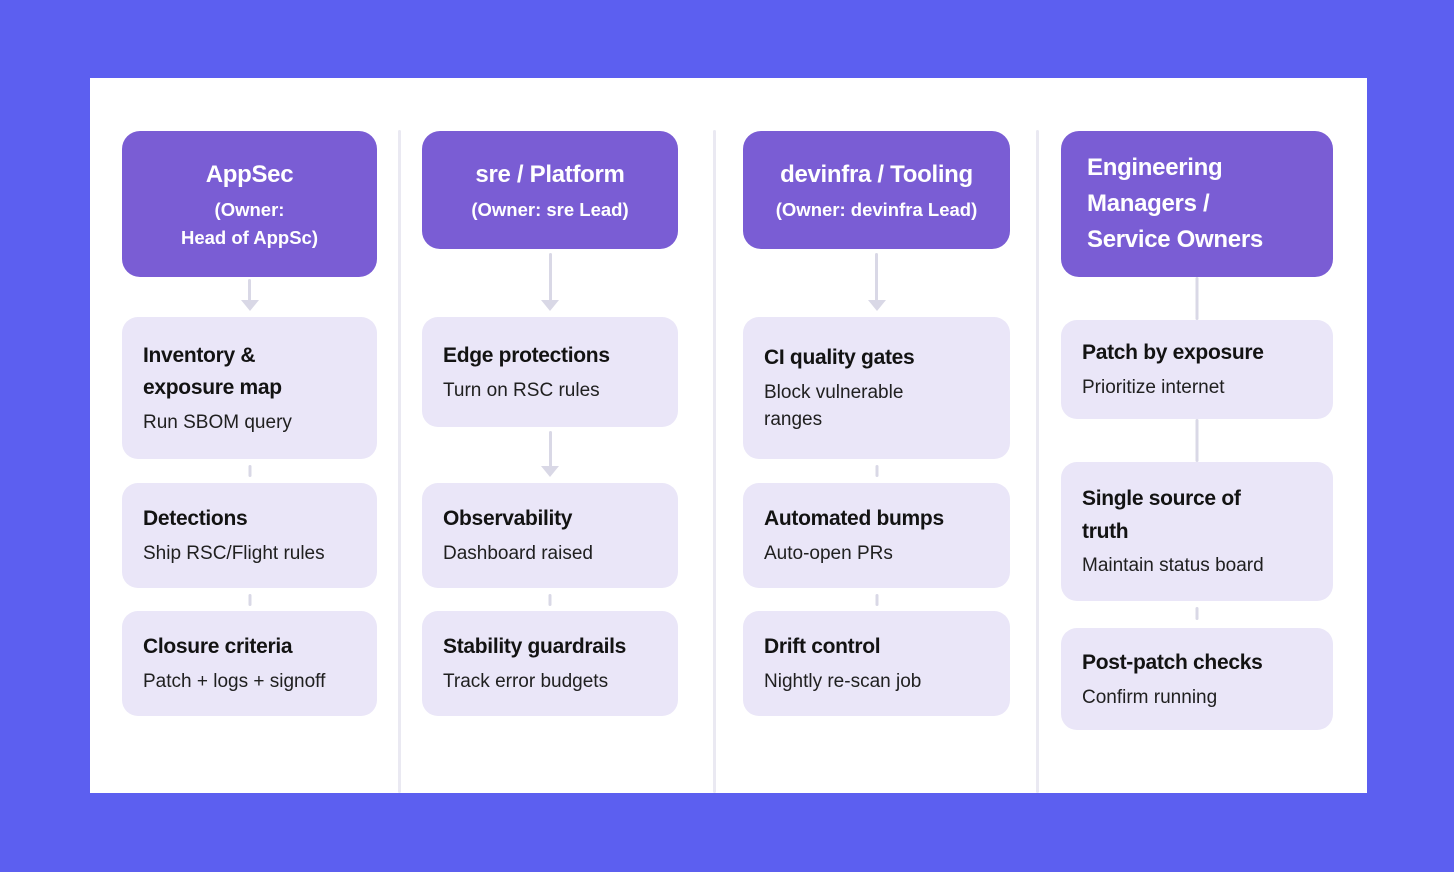 The width and height of the screenshot is (1454, 872). What do you see at coordinates (526, 355) in the screenshot?
I see `task-title: Edge protections` at bounding box center [526, 355].